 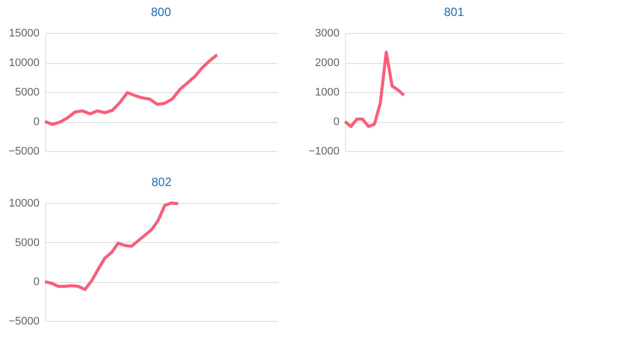 What do you see at coordinates (324, 152) in the screenshot?
I see `y-tick-label: −1000` at bounding box center [324, 152].